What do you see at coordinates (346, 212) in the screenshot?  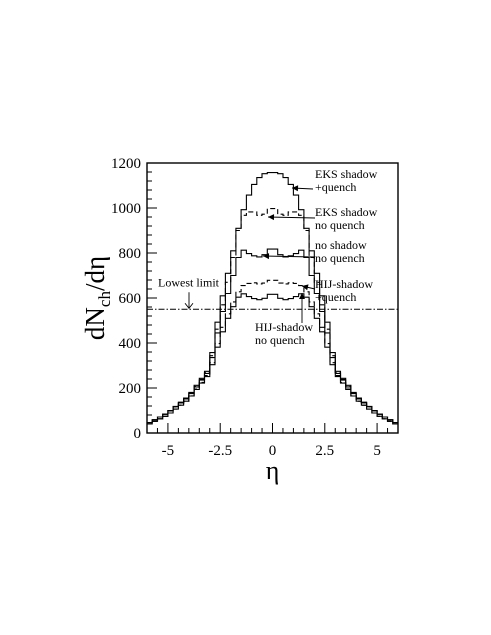 I see `annotation-eks_noquench-line0: EKS shadow` at bounding box center [346, 212].